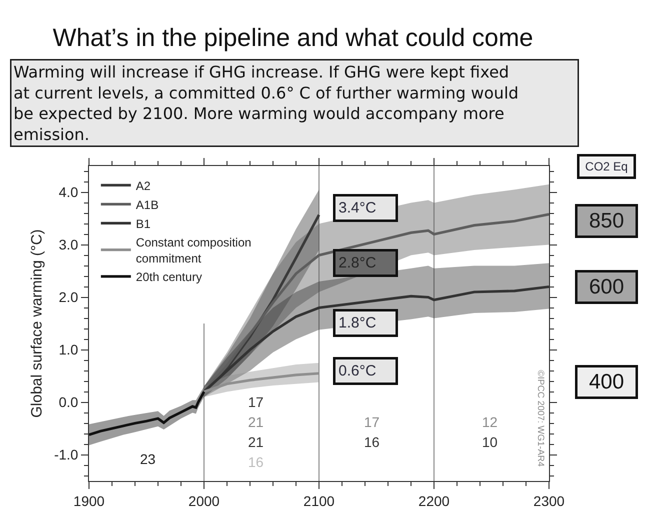 The image size is (646, 527). What do you see at coordinates (169, 277) in the screenshot?
I see `legend-label: 20th century` at bounding box center [169, 277].